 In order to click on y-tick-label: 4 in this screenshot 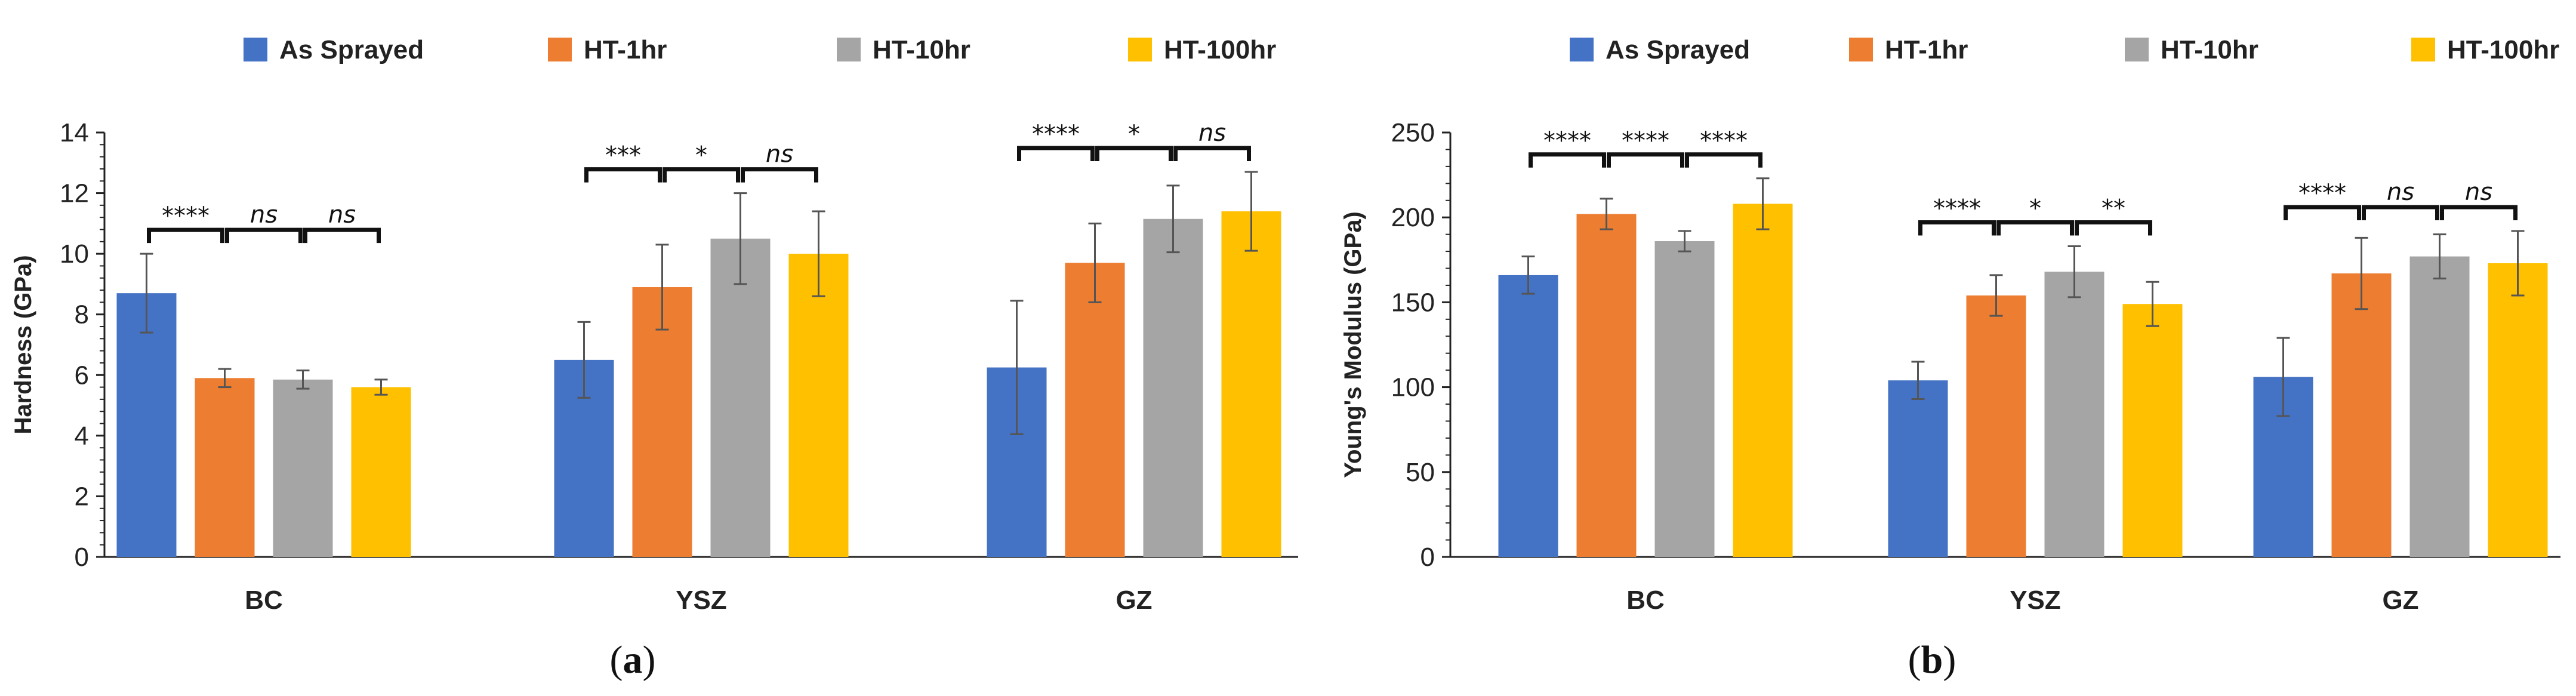, I will do `click(82, 436)`.